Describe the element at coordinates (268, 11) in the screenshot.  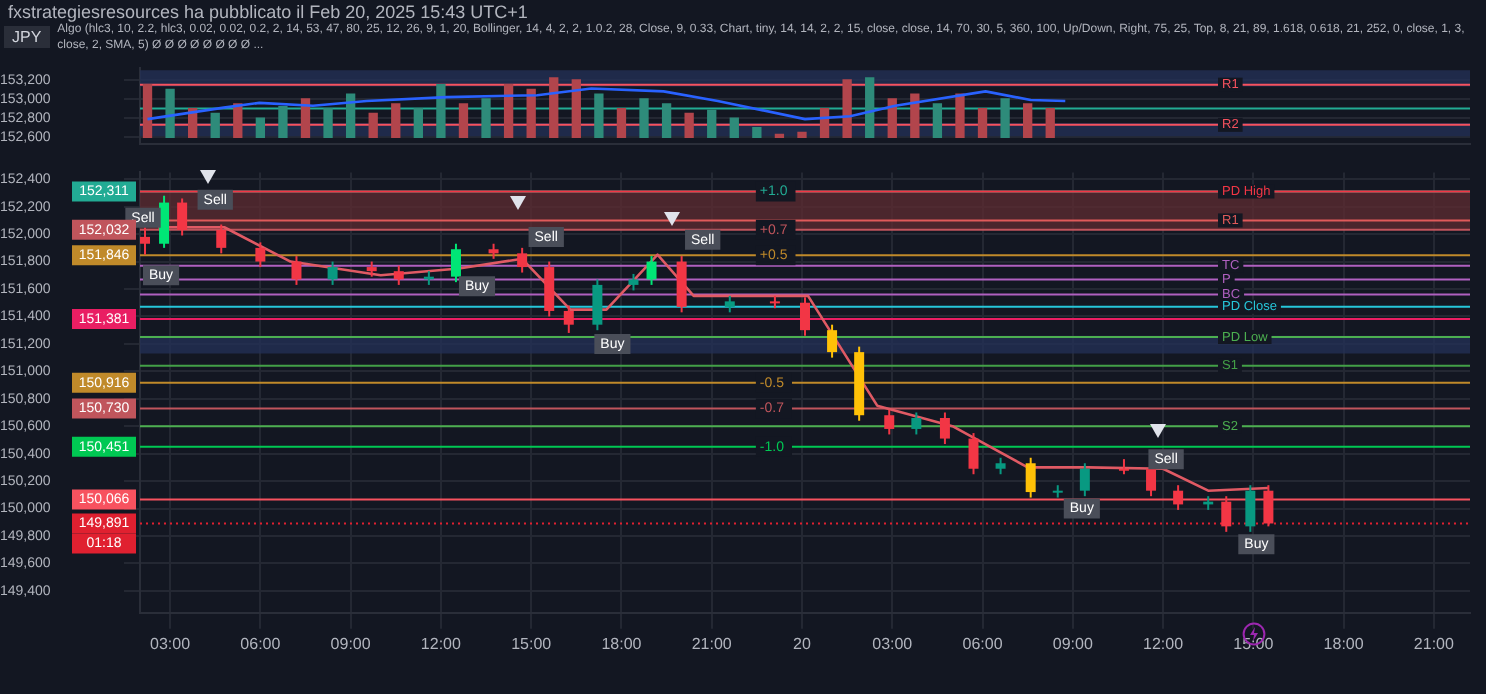
I see `chart-title: fxstrategiesresources ha pubblicato il Feb 20, 2025 15:43 UTC+1` at that location.